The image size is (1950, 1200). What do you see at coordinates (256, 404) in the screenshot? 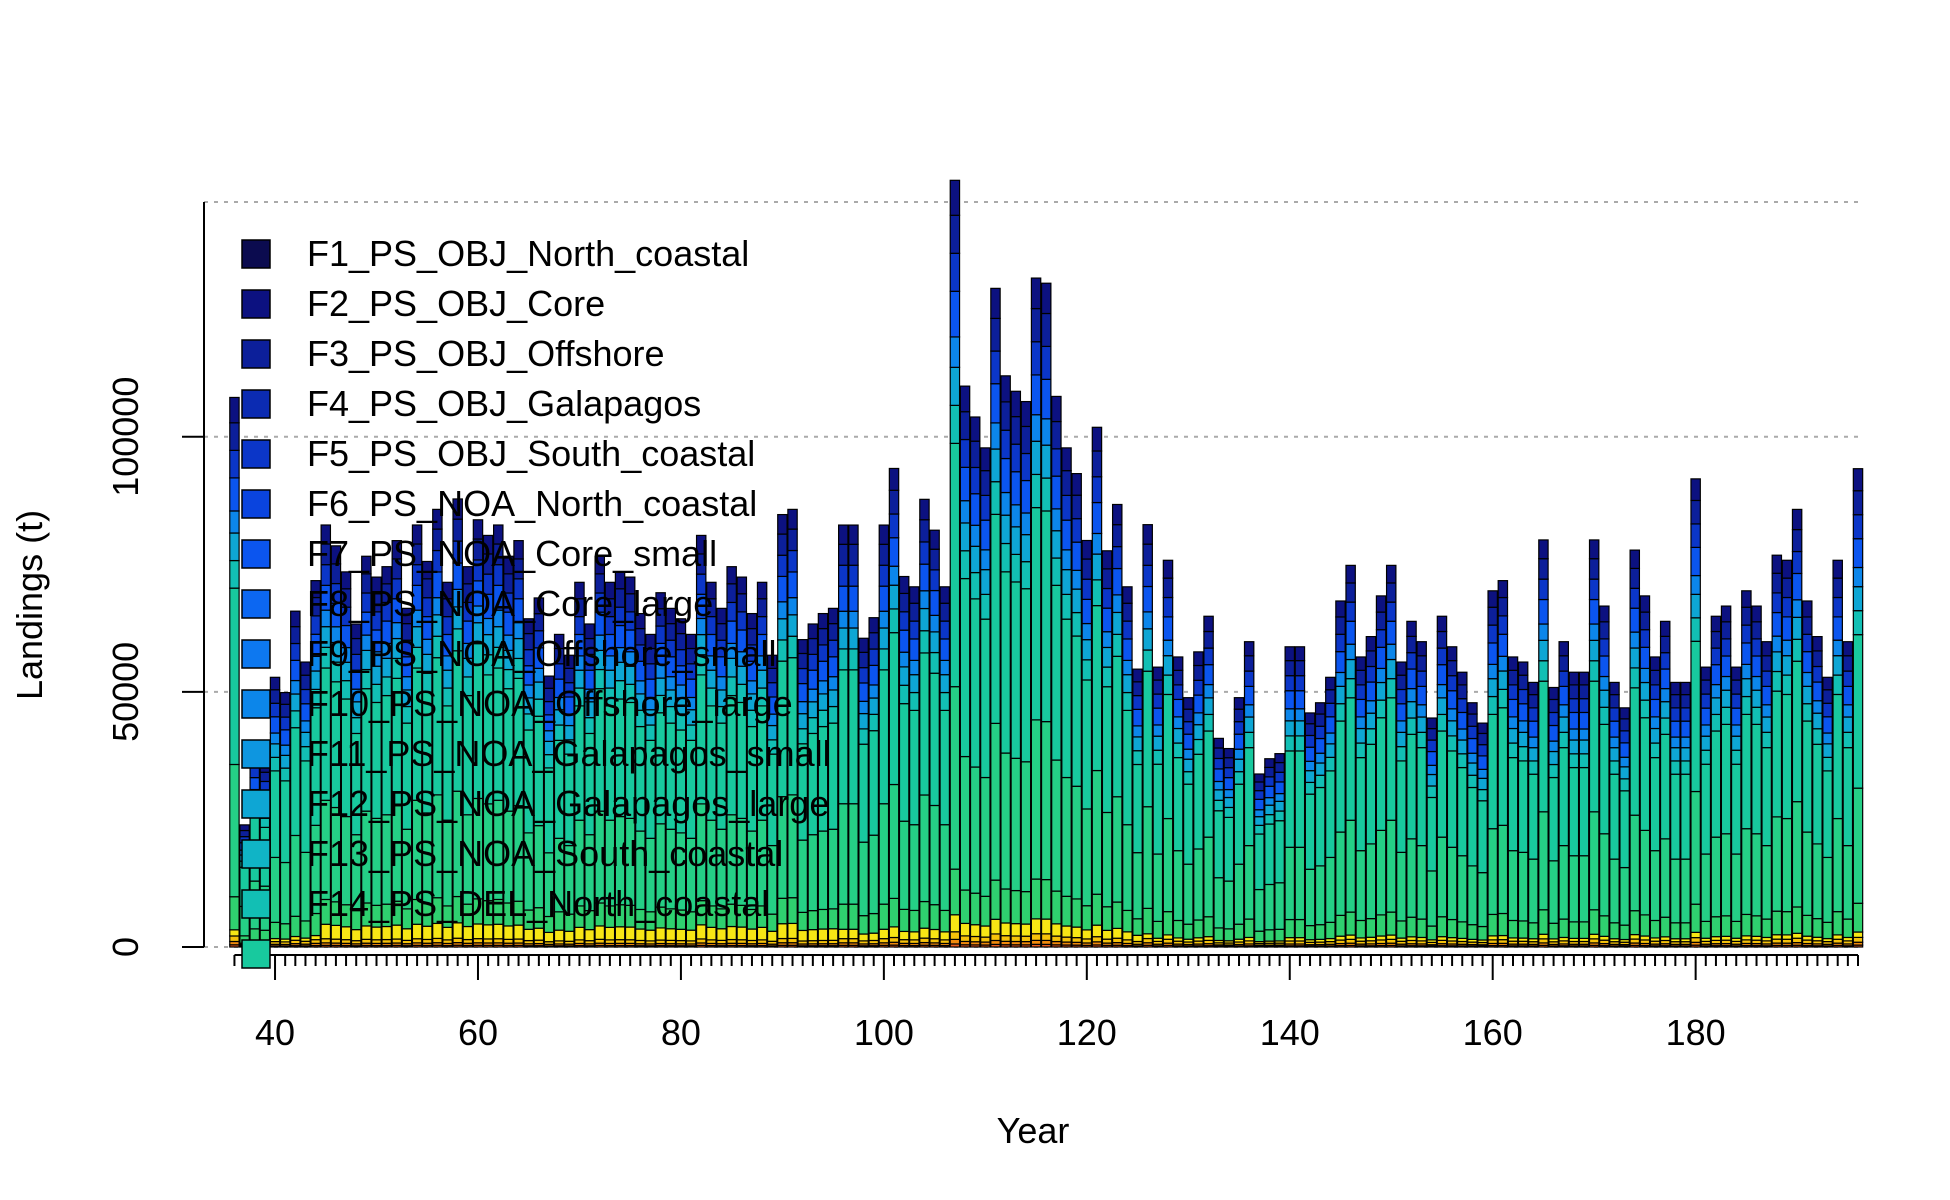
I see `legend-swatch` at bounding box center [256, 404].